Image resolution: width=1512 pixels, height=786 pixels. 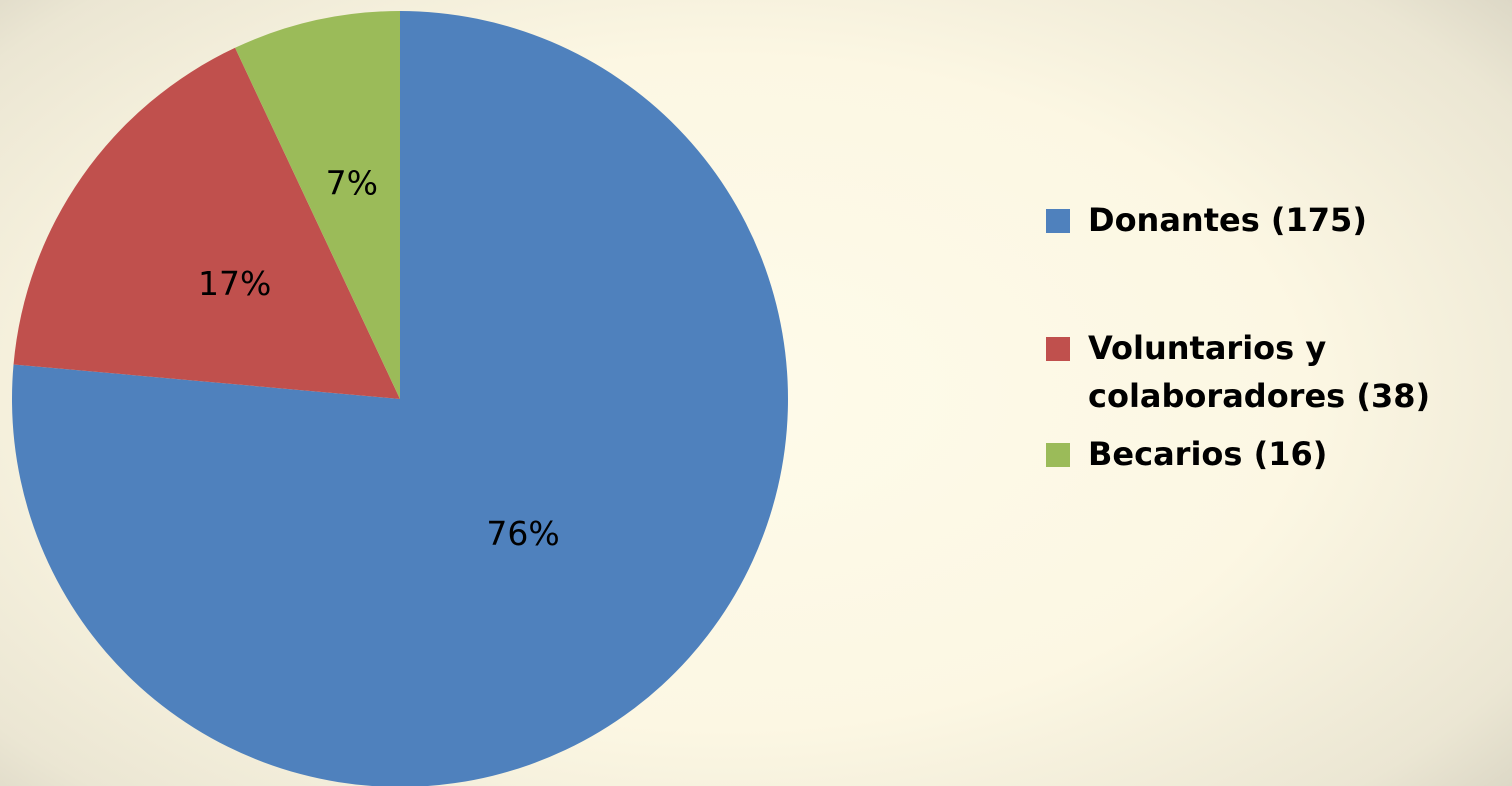 What do you see at coordinates (234, 283) in the screenshot?
I see `pie-label-voluntarios: 17%` at bounding box center [234, 283].